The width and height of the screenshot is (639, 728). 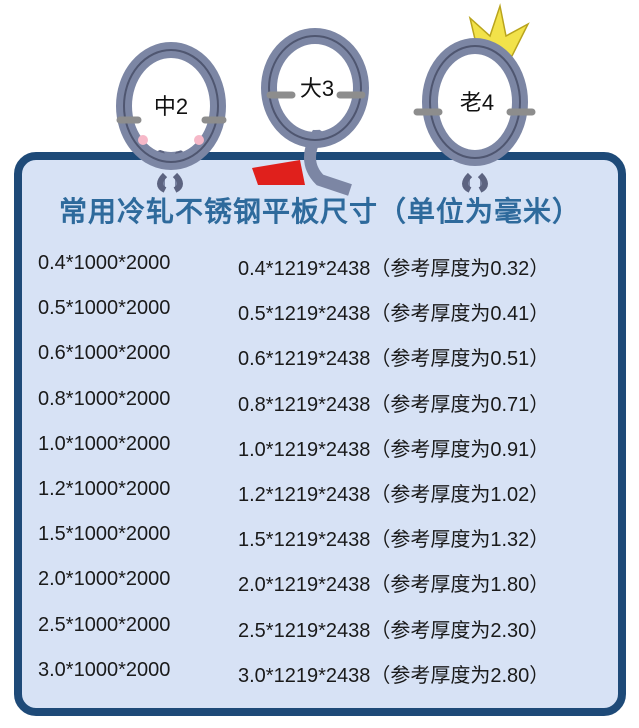 I want to click on ring-character-lao4: 老4, so click(x=474, y=98).